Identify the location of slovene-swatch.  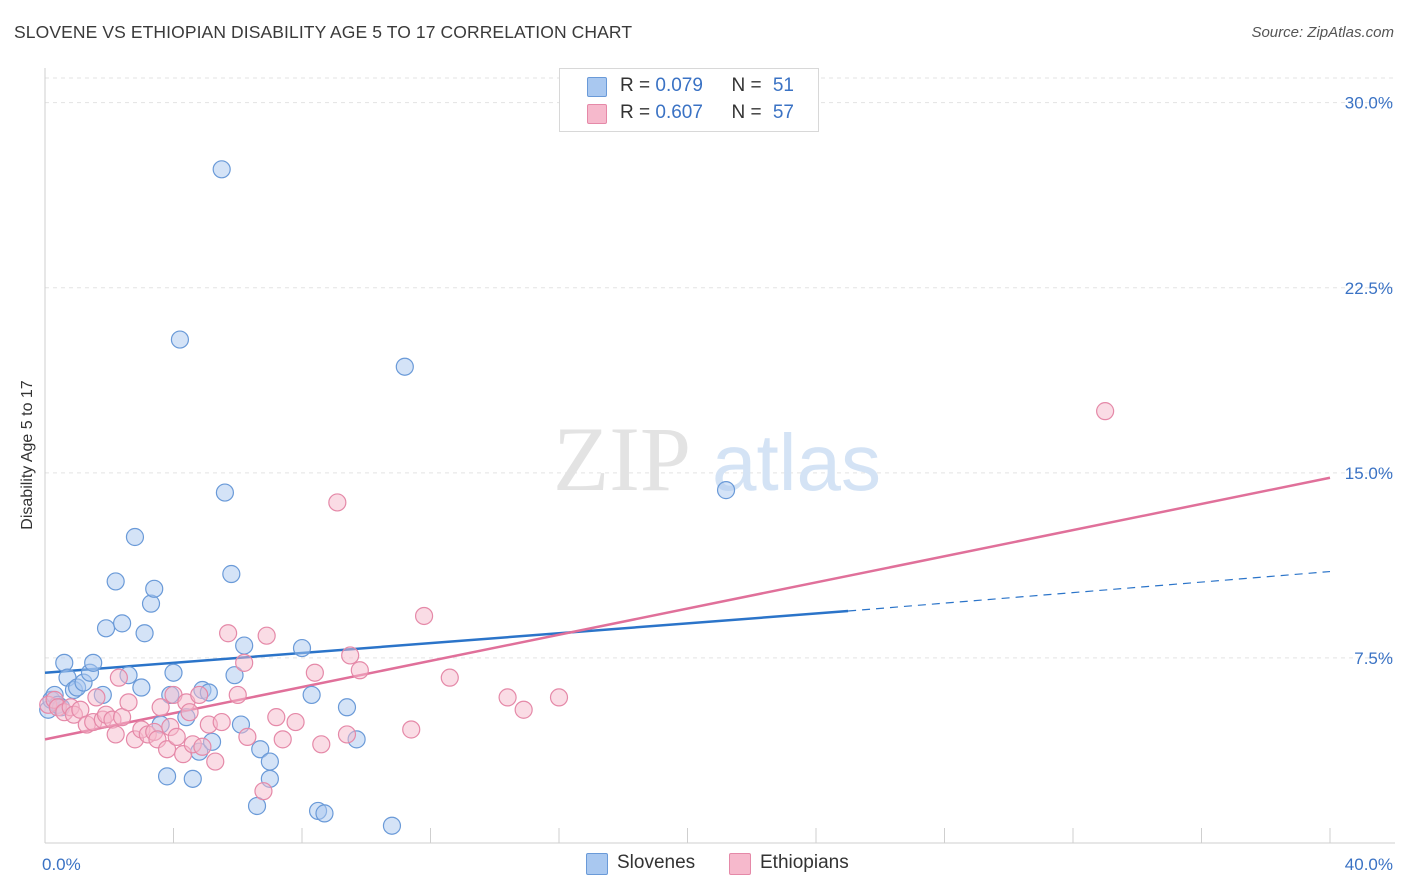
(597, 87).